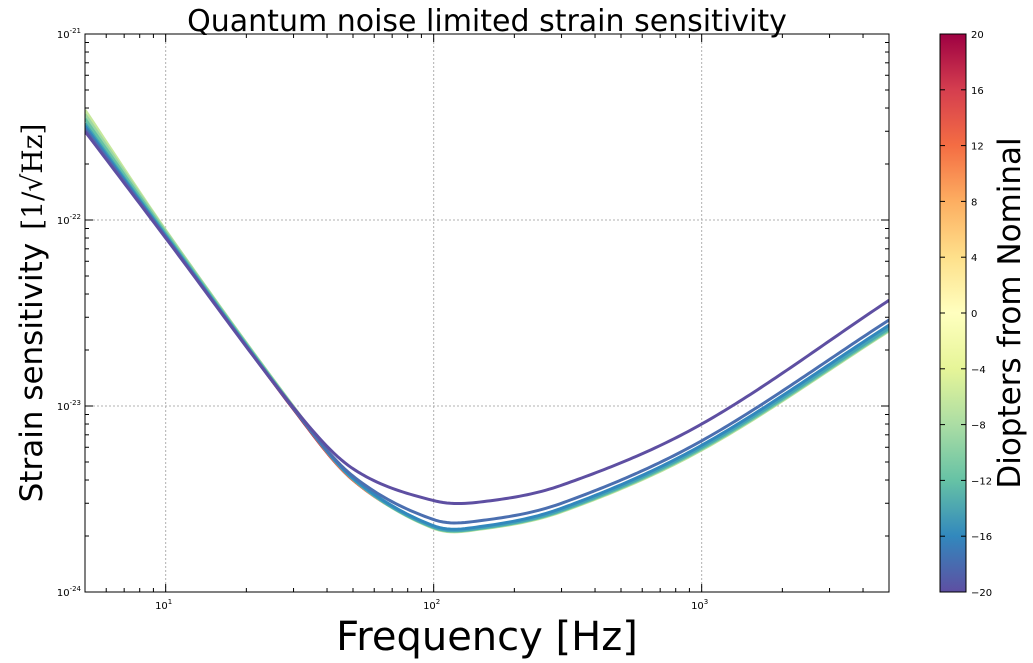 The image size is (1033, 663). What do you see at coordinates (978, 426) in the screenshot?
I see `colorbar-tick-label: −8` at bounding box center [978, 426].